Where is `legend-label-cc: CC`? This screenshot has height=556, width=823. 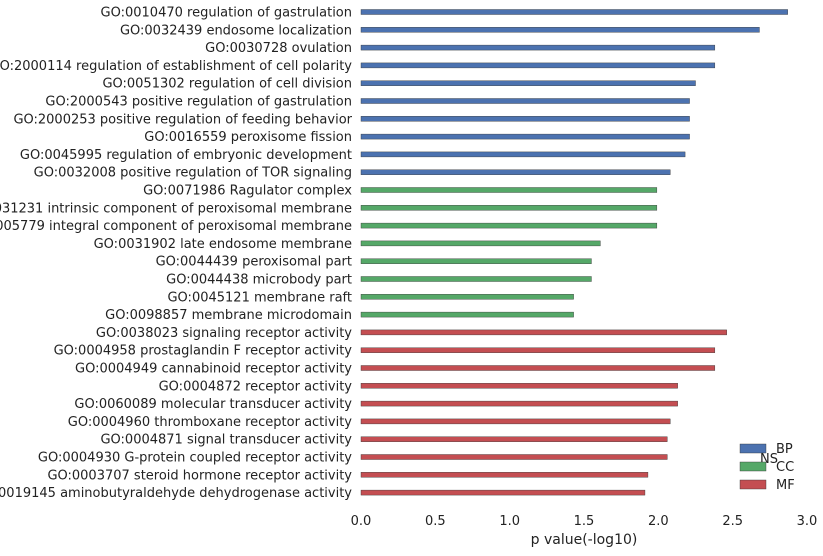 legend-label-cc: CC is located at coordinates (785, 467).